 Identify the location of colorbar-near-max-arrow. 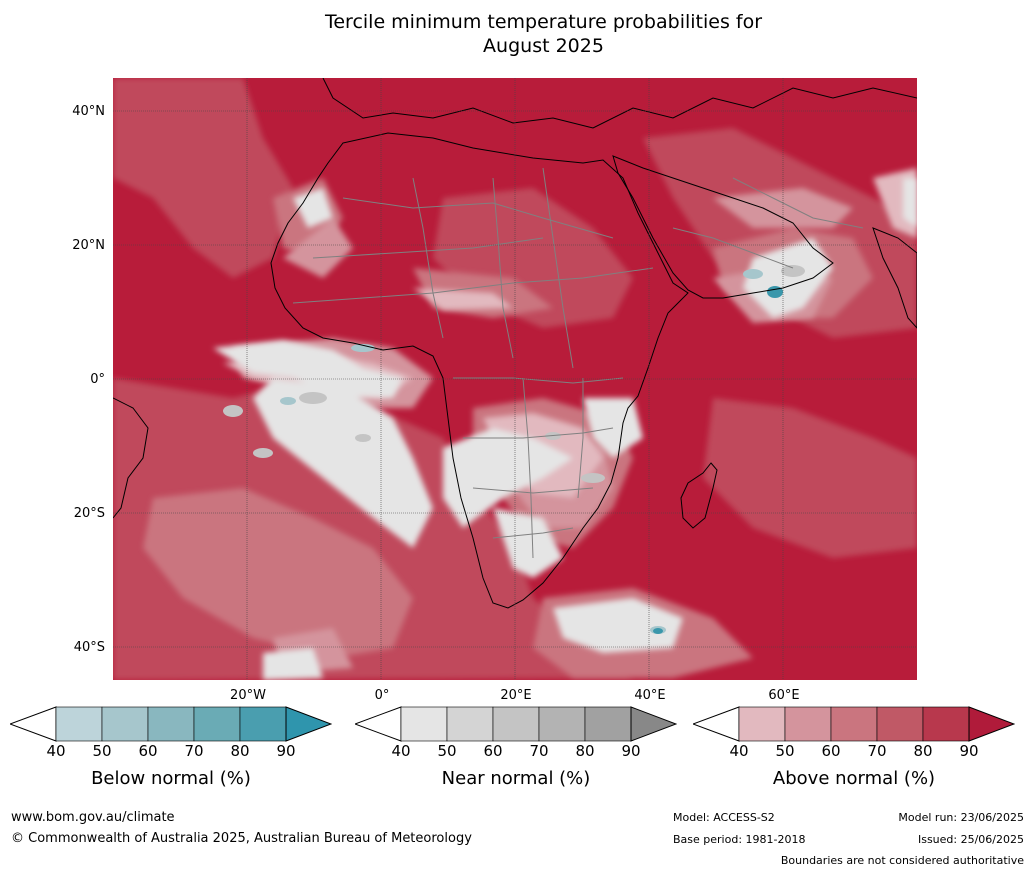
(654, 724).